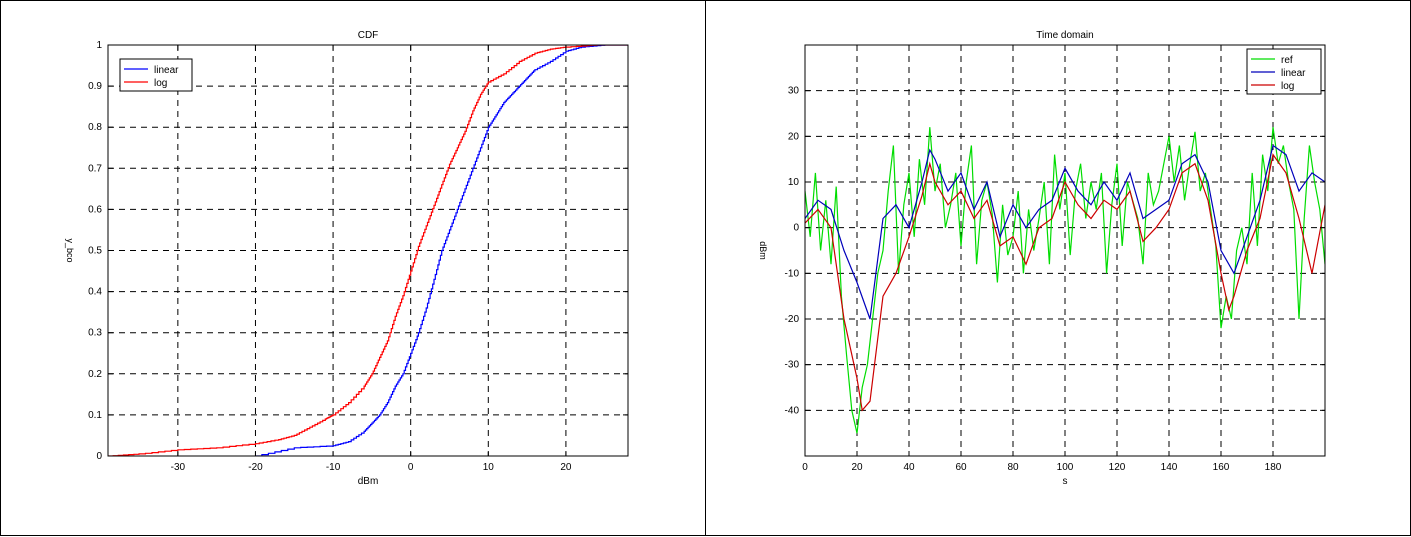  I want to click on y-tick-label: 0.8, so click(95, 127).